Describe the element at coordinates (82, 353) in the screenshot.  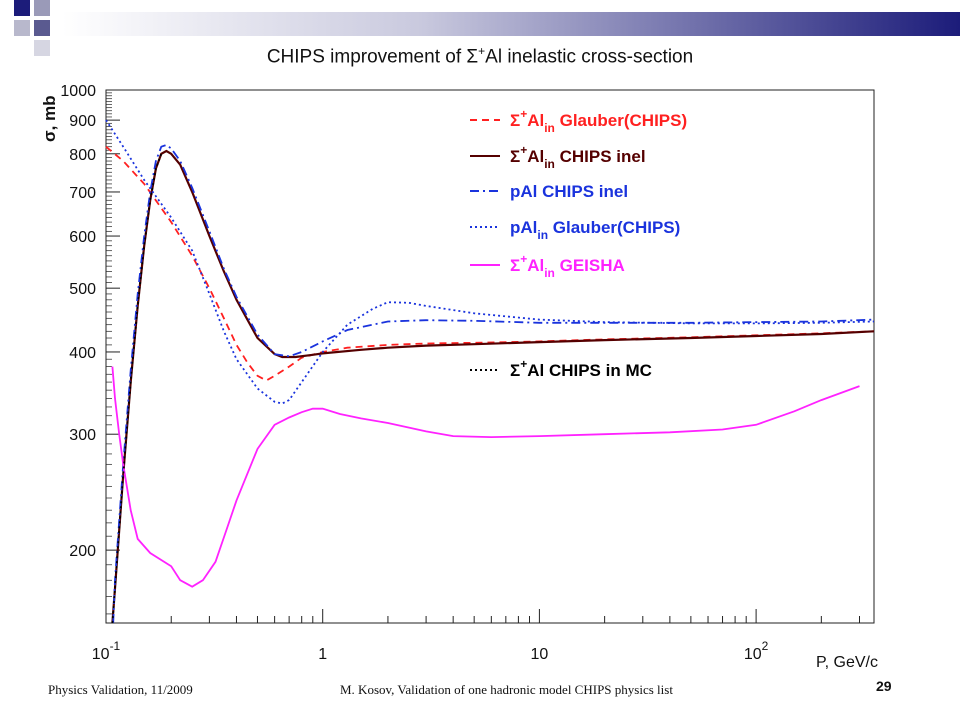
I see `y-tick-label: 400` at that location.